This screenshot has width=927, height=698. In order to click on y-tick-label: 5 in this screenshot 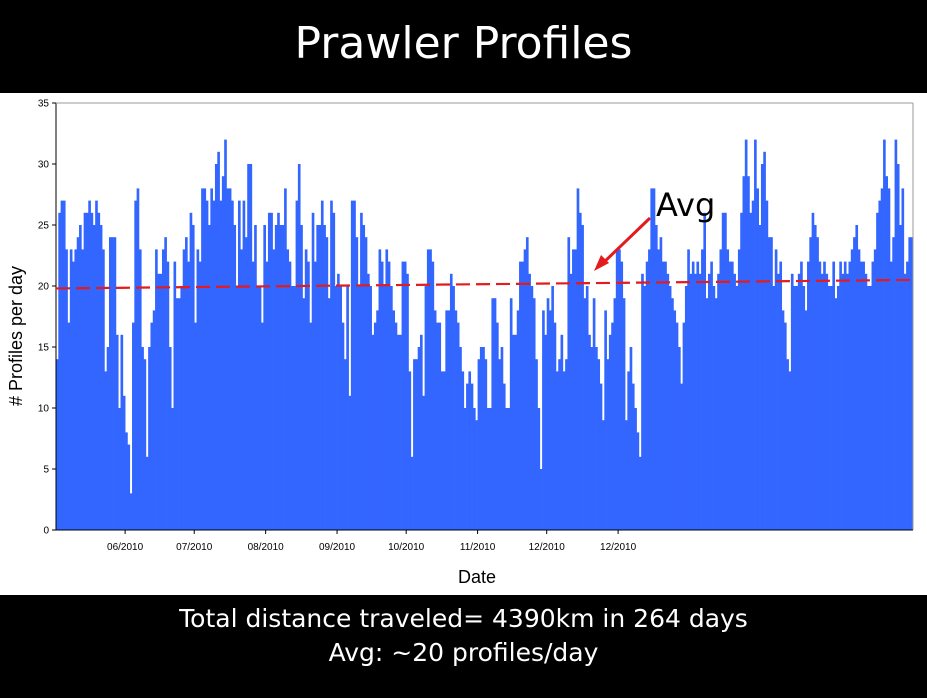, I will do `click(46, 470)`.